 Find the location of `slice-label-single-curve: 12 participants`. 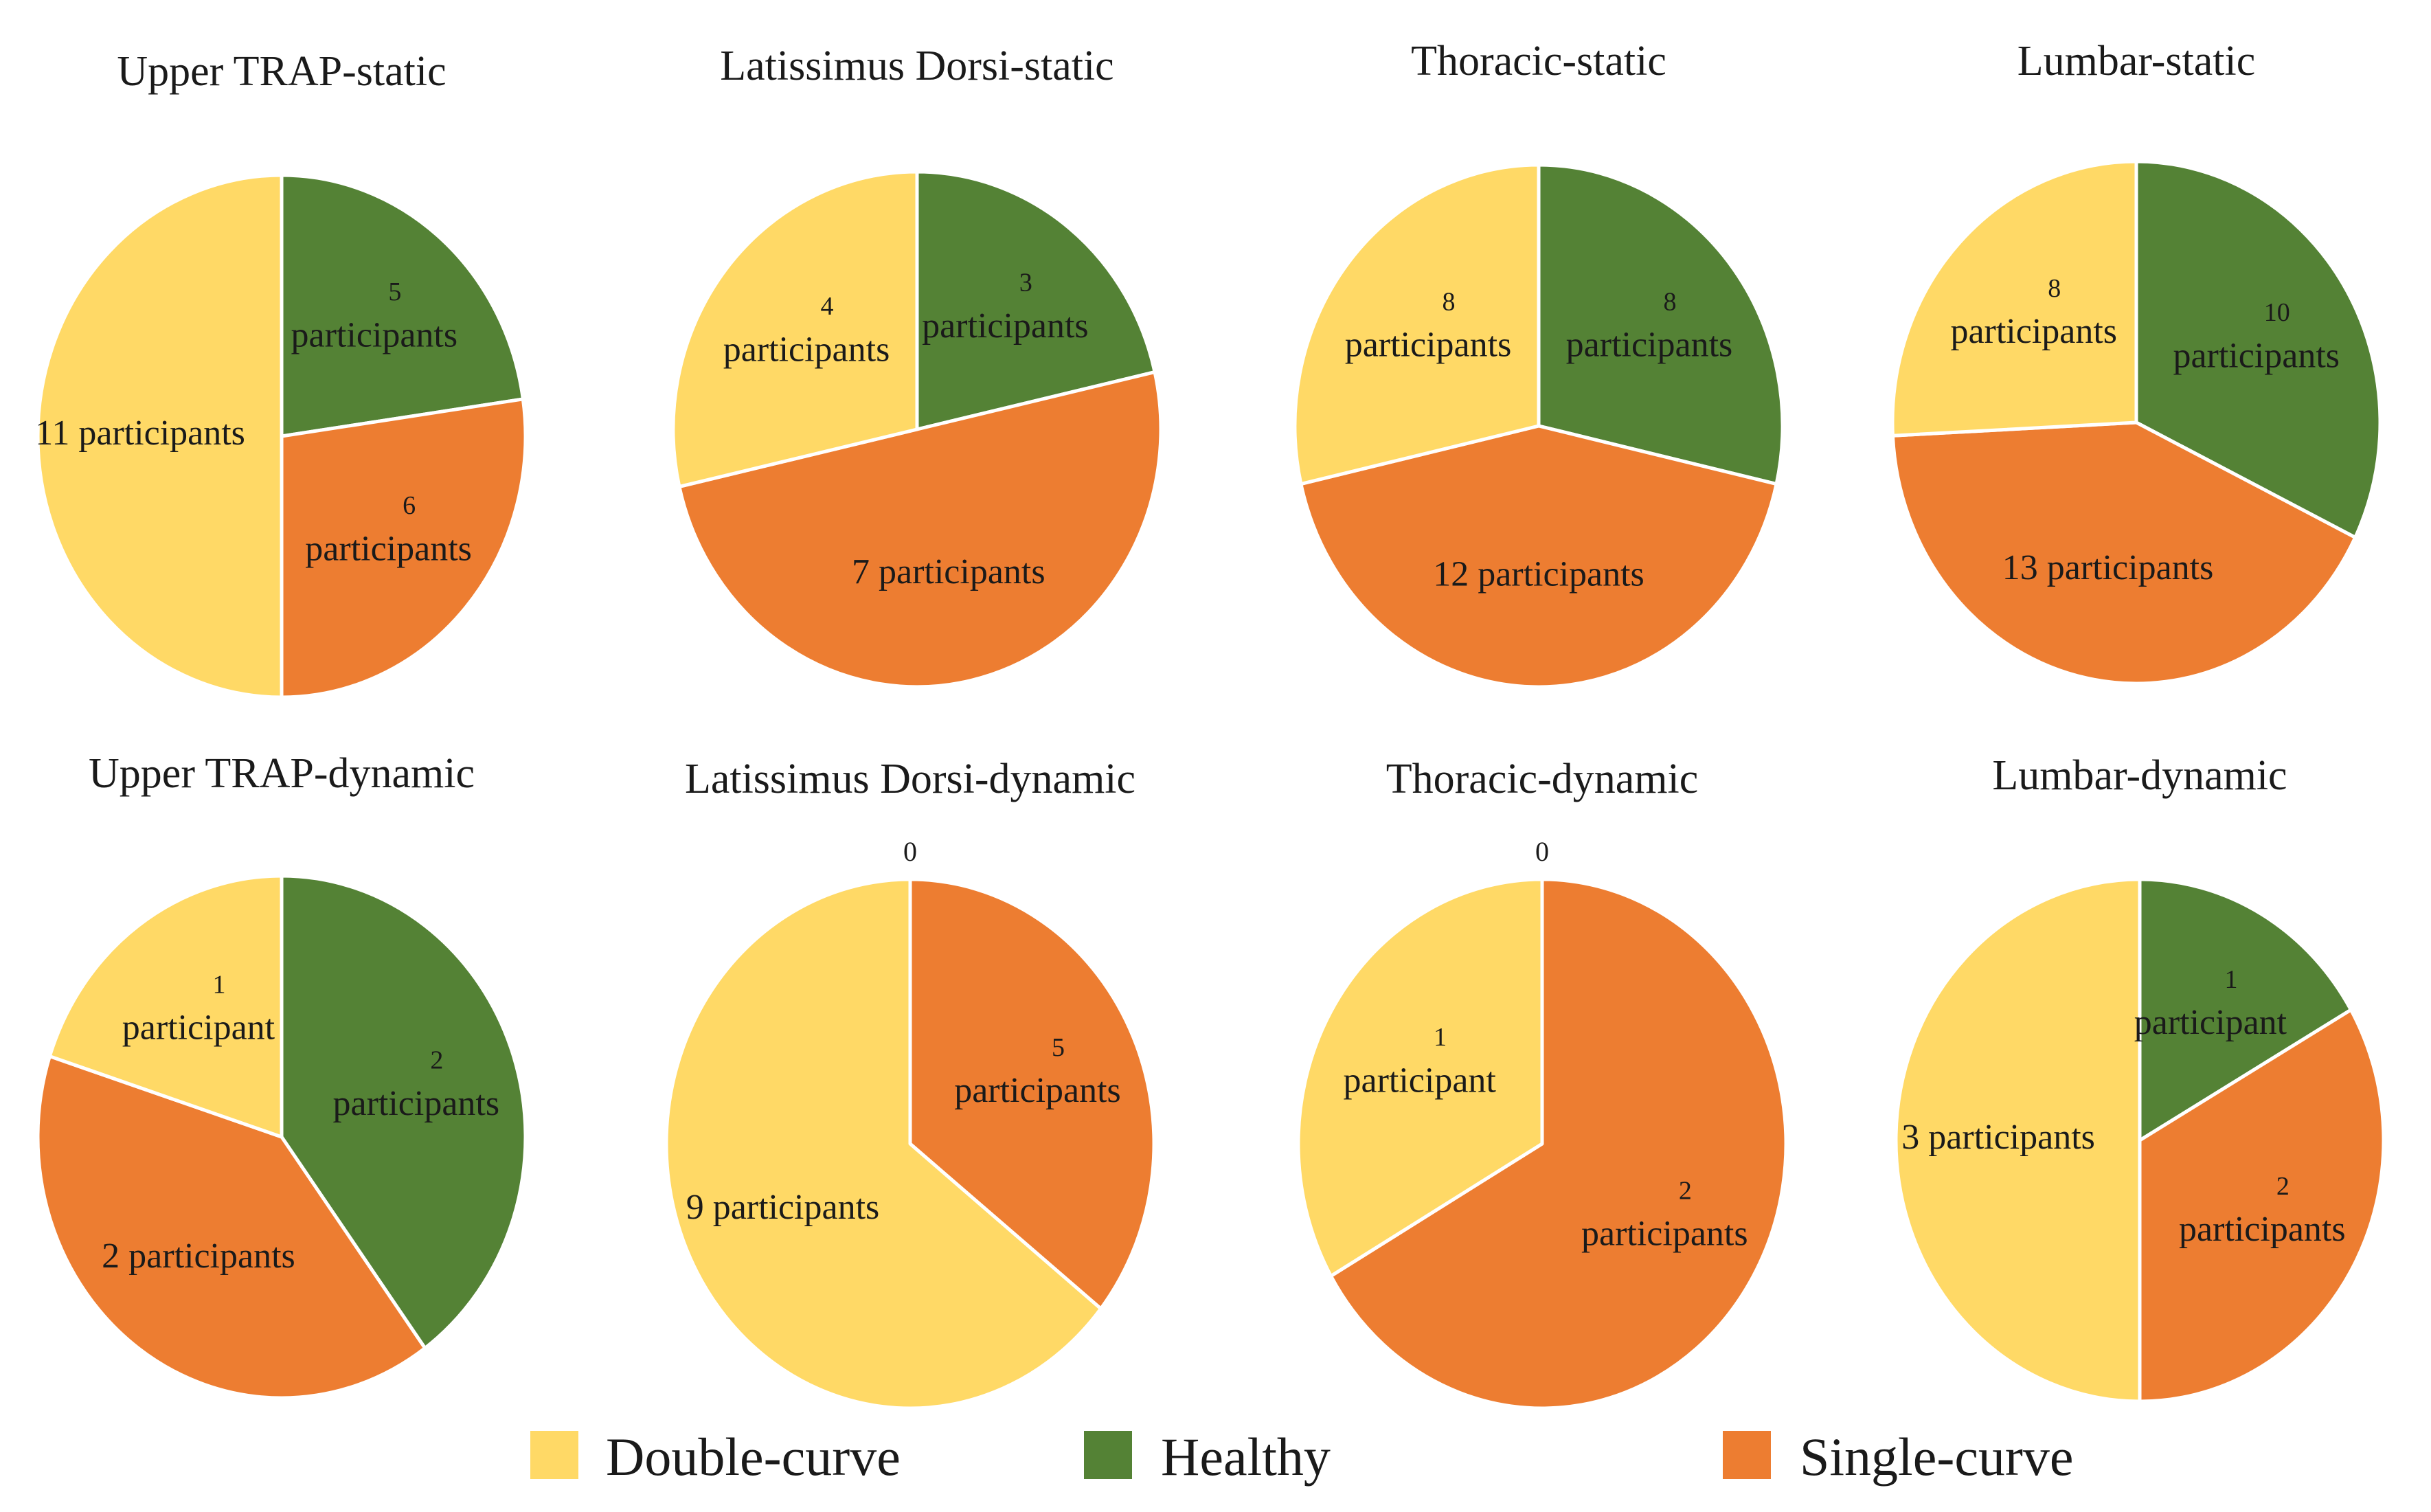

slice-label-single-curve: 12 participants is located at coordinates (1538, 574).